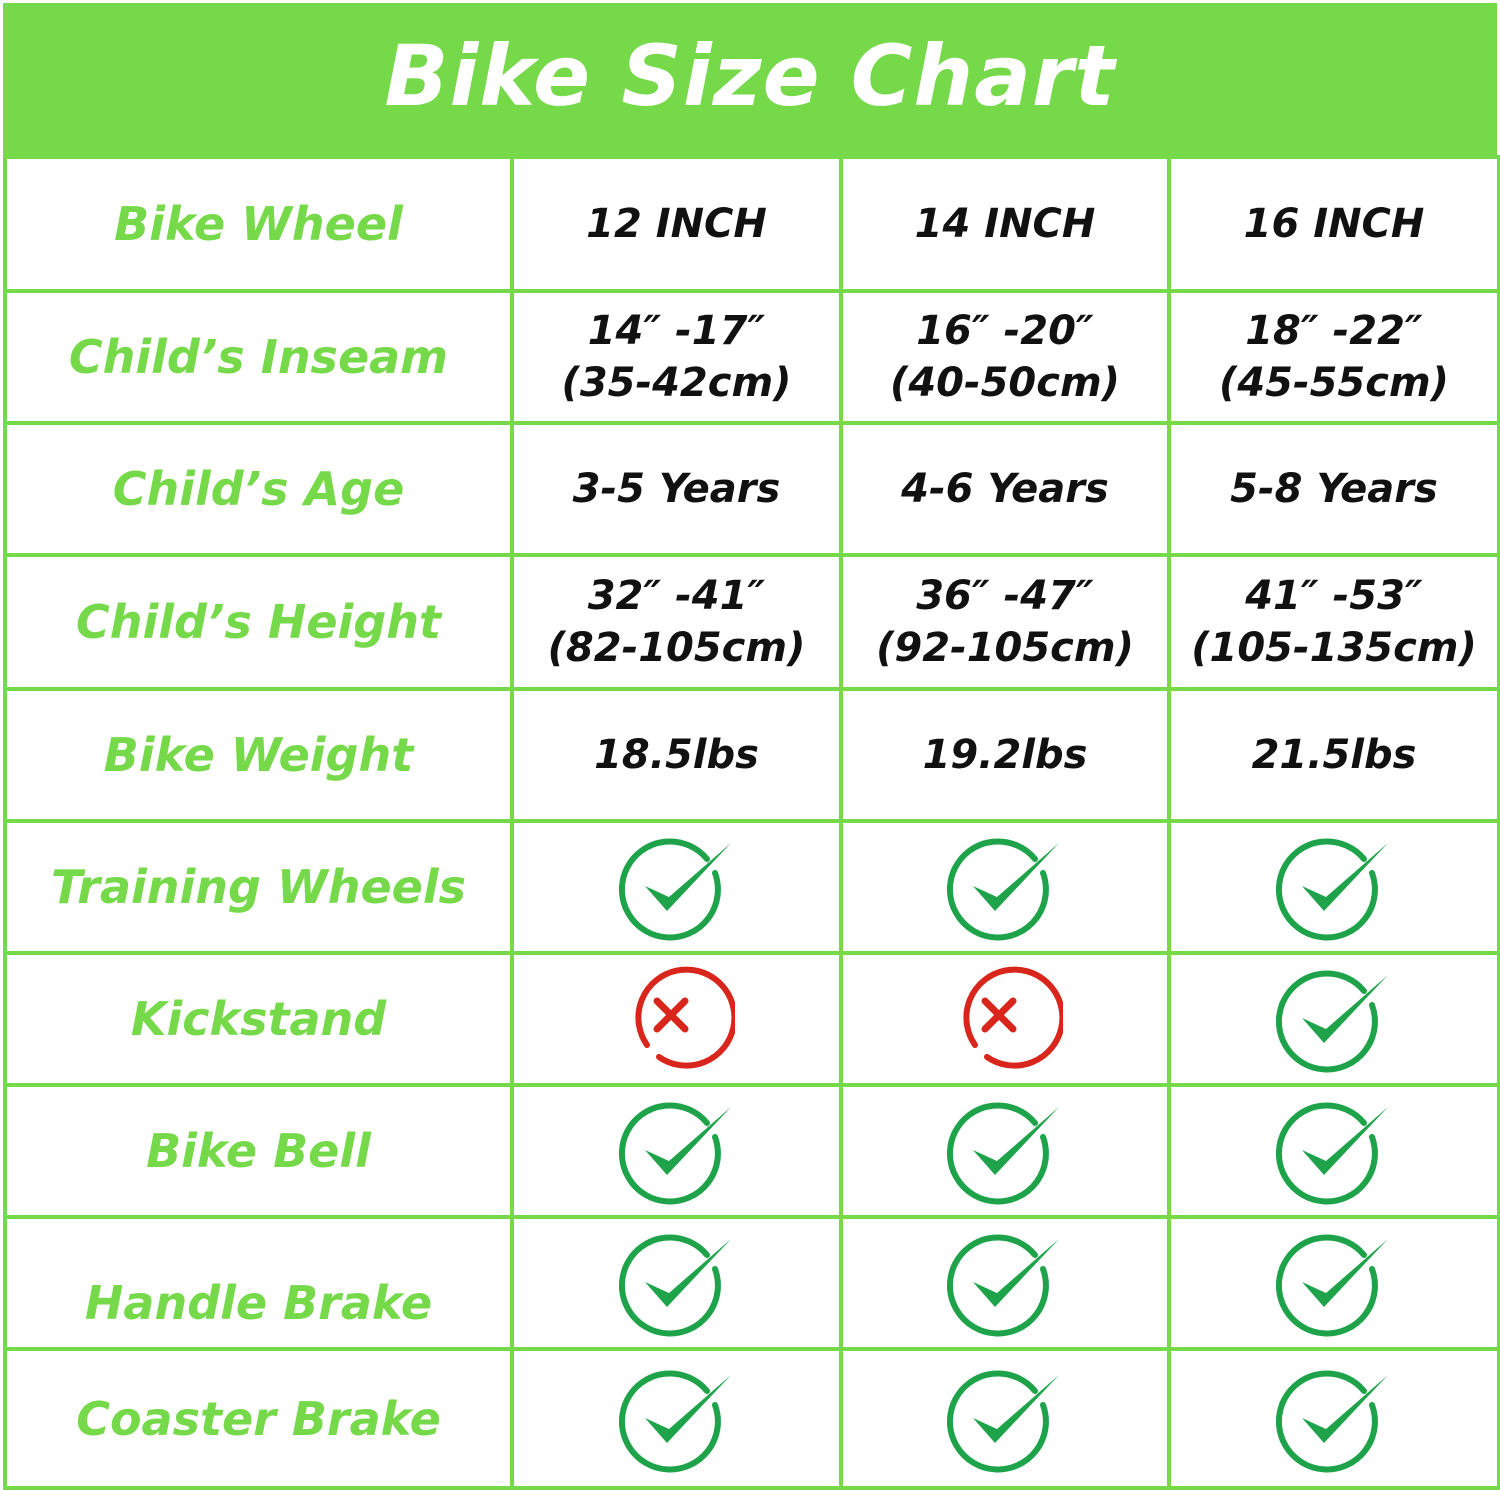 The image size is (1500, 1490). What do you see at coordinates (1334, 383) in the screenshot?
I see `cell-line: (45-55cm)` at bounding box center [1334, 383].